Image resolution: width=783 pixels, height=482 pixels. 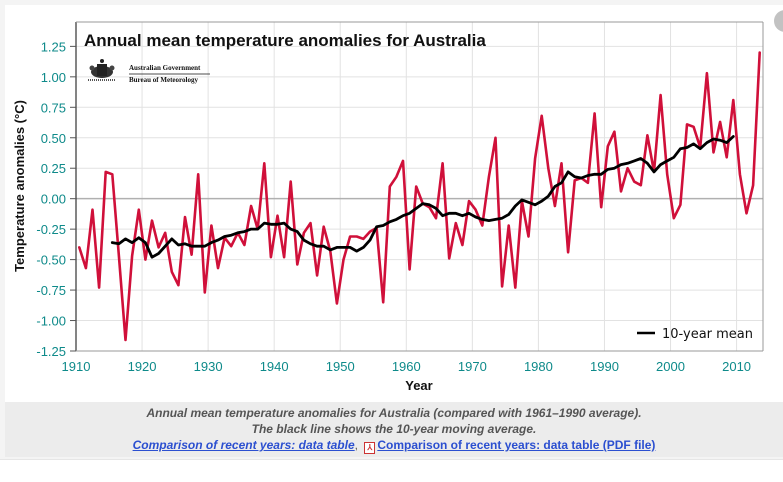 I want to click on x-tick-label: 1910, so click(x=76, y=366).